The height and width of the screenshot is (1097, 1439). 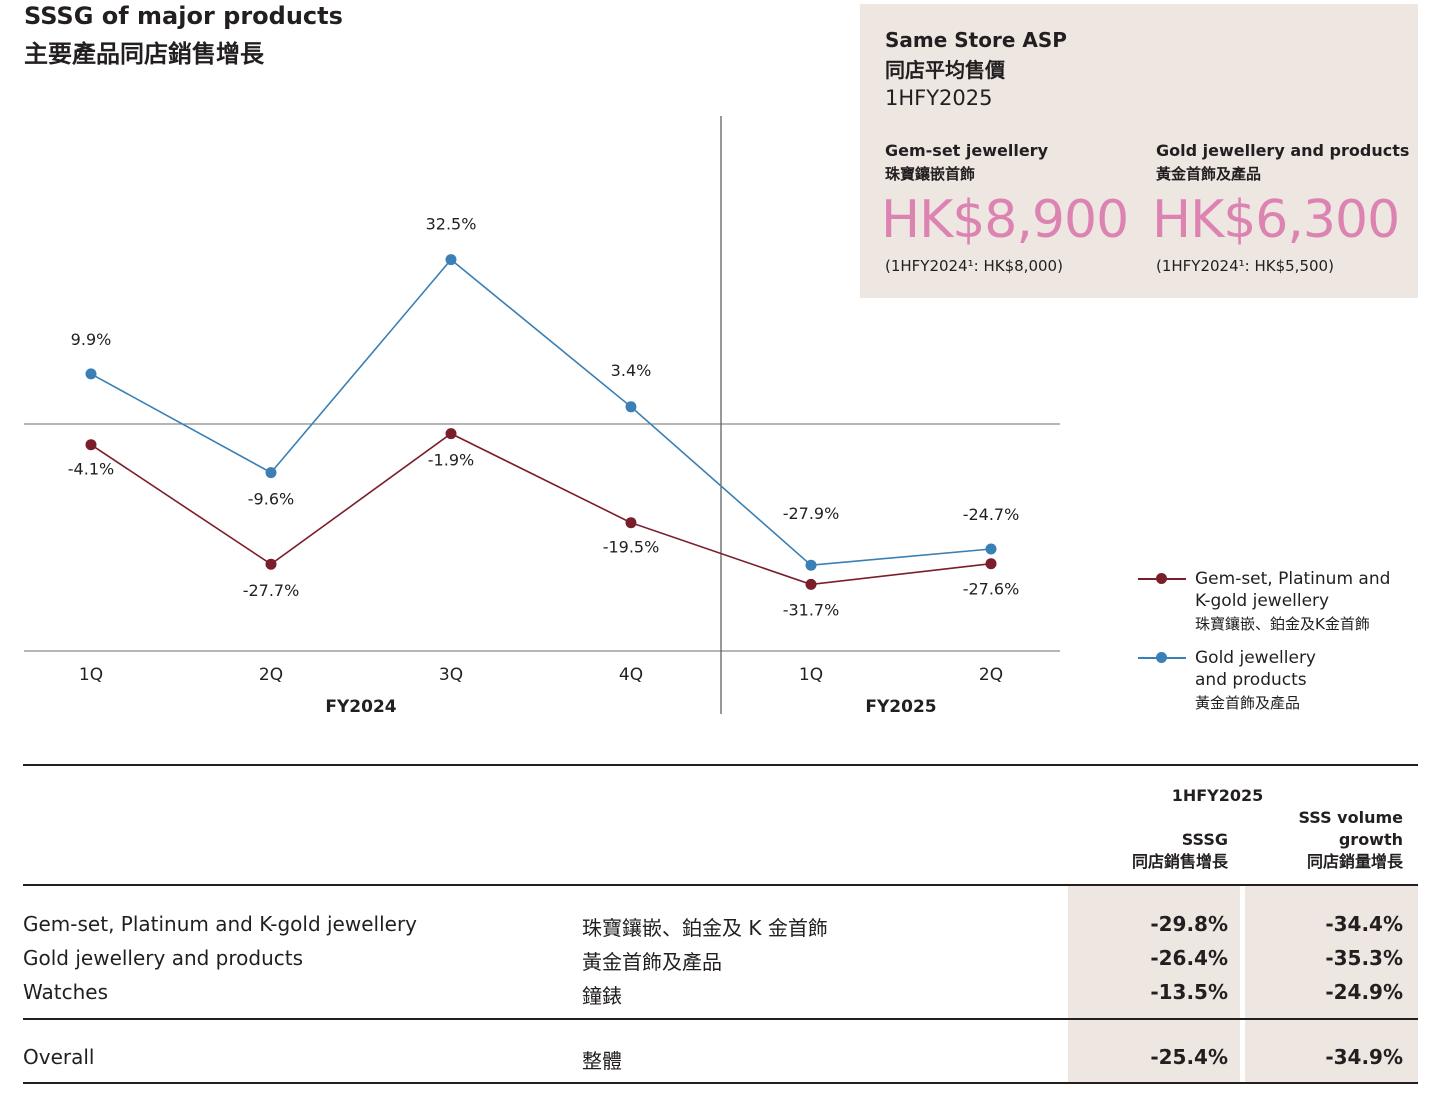 I want to click on data-label: 9.9%, so click(x=91, y=339).